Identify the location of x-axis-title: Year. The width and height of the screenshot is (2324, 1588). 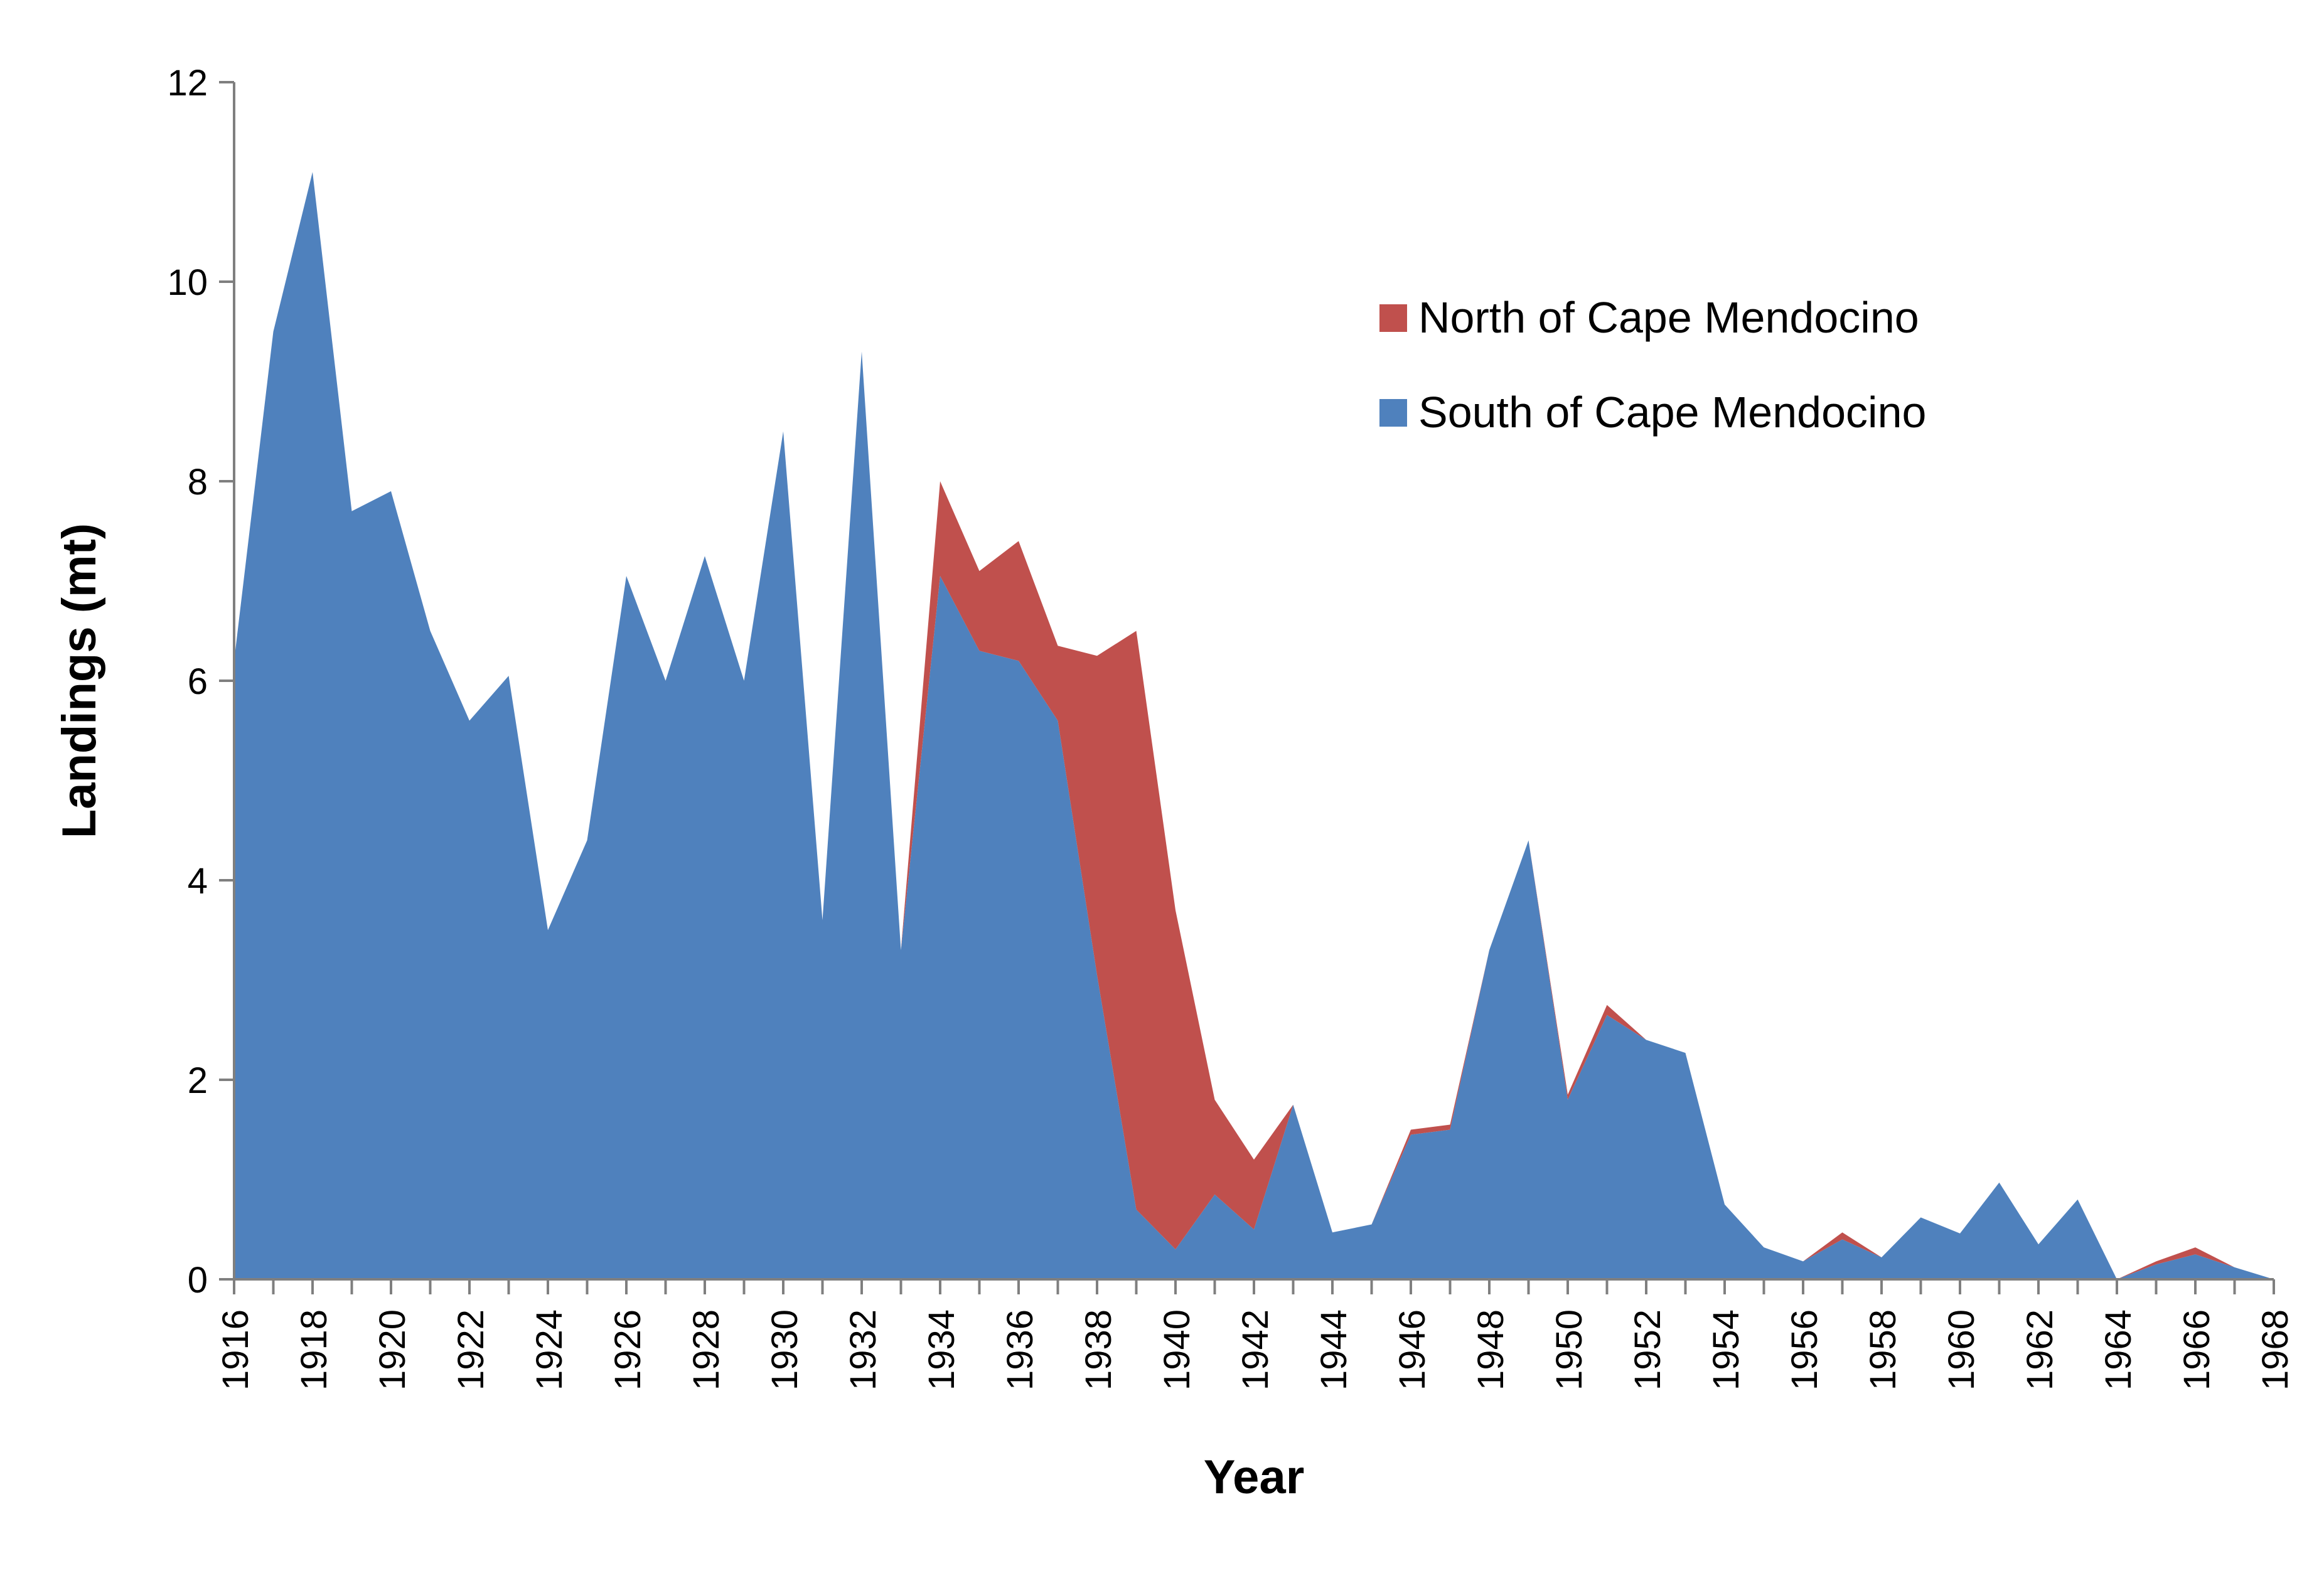
(1254, 1477).